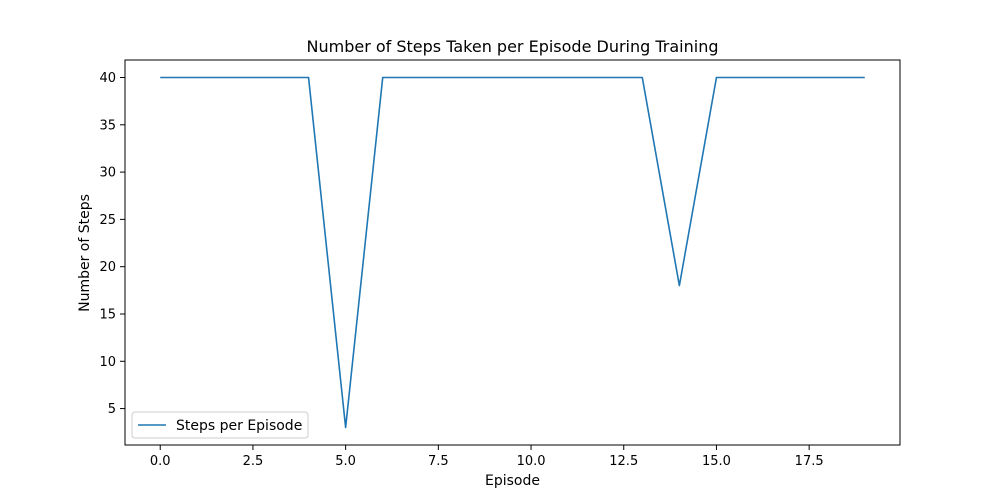 Image resolution: width=1000 pixels, height=500 pixels. I want to click on x-axis-label: Episode, so click(512, 481).